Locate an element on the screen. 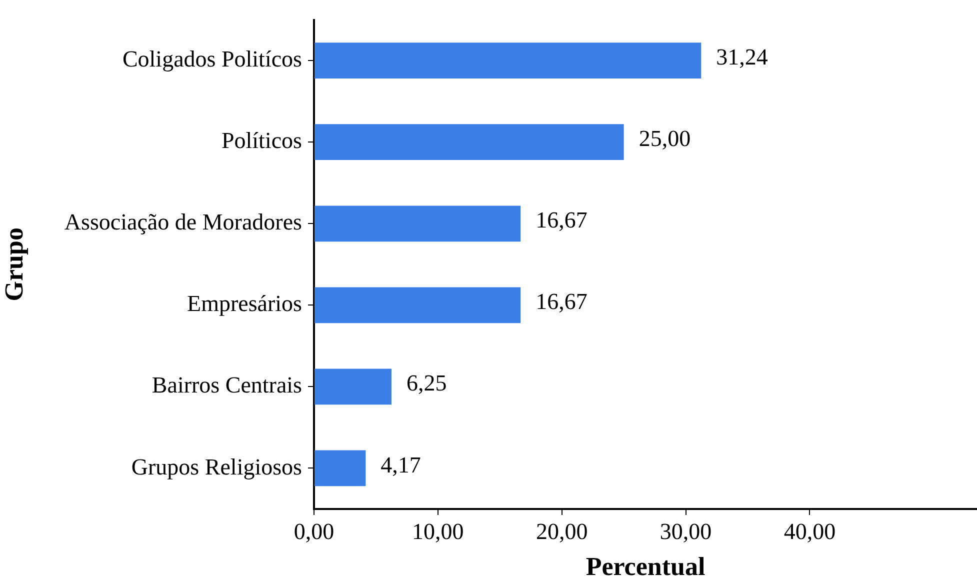 This screenshot has width=977, height=586. x-tick-label: 20,00 is located at coordinates (562, 531).